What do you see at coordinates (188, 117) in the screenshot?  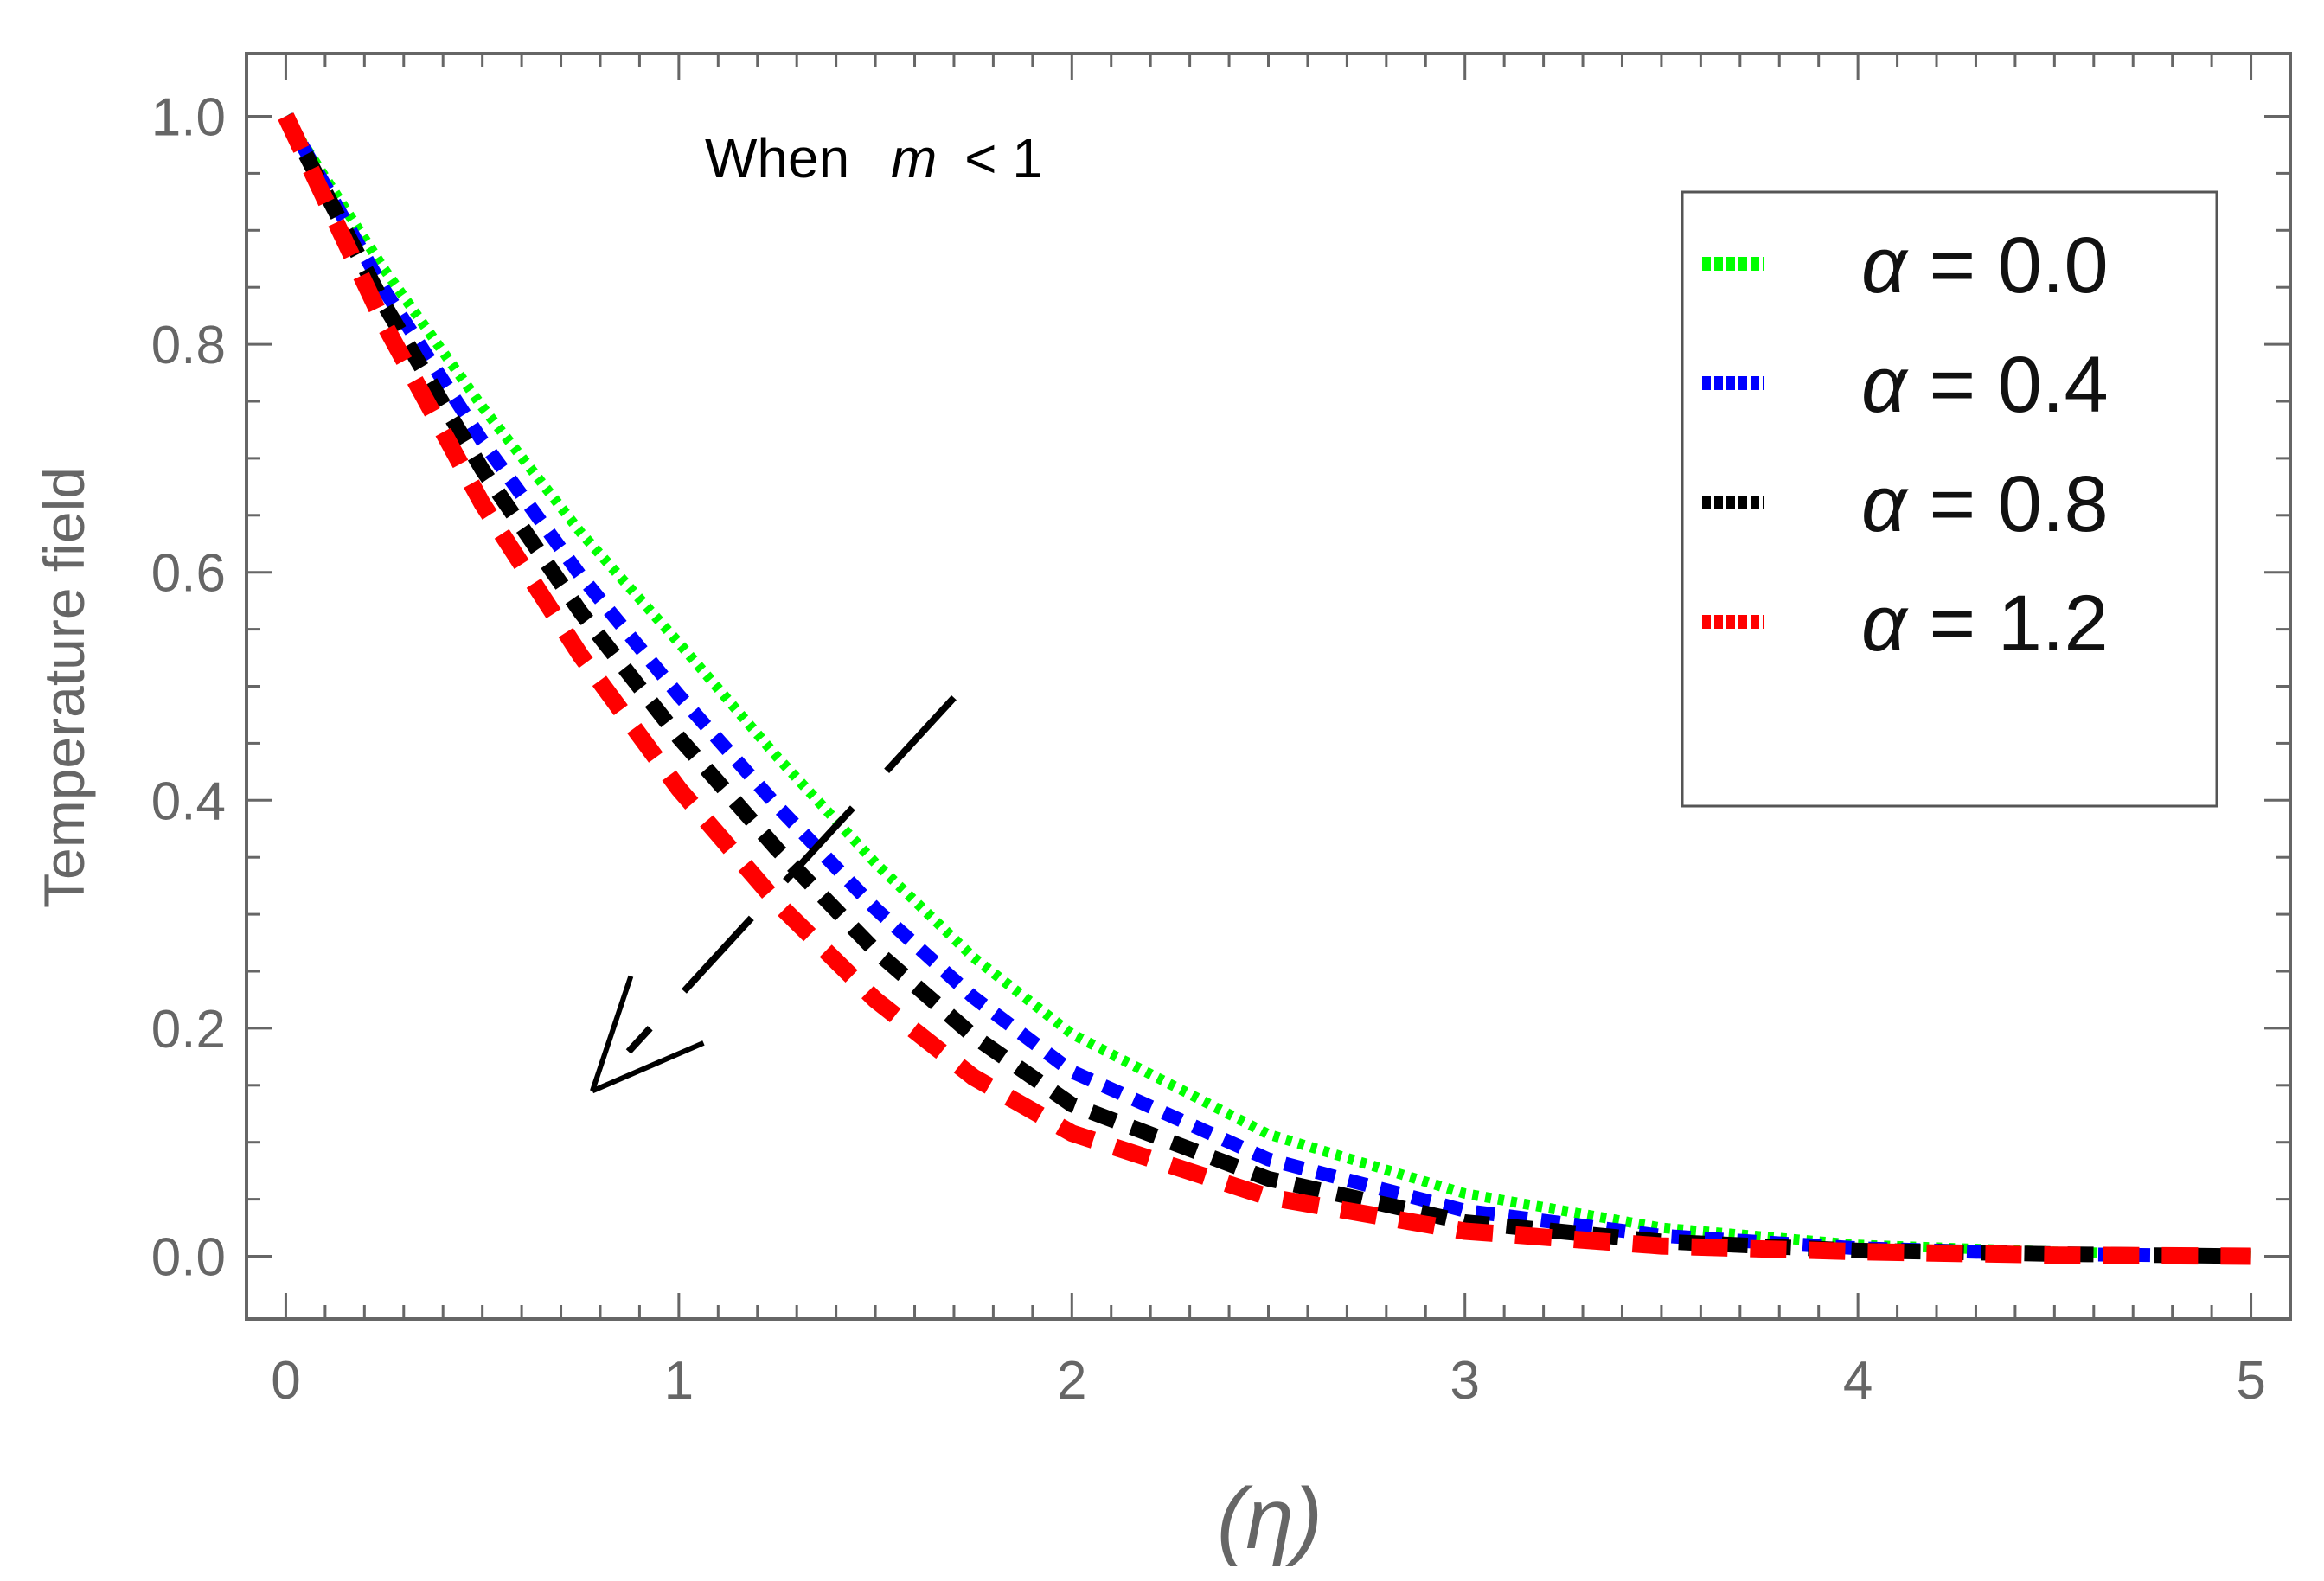 I see `y-tick-label: 1.0` at bounding box center [188, 117].